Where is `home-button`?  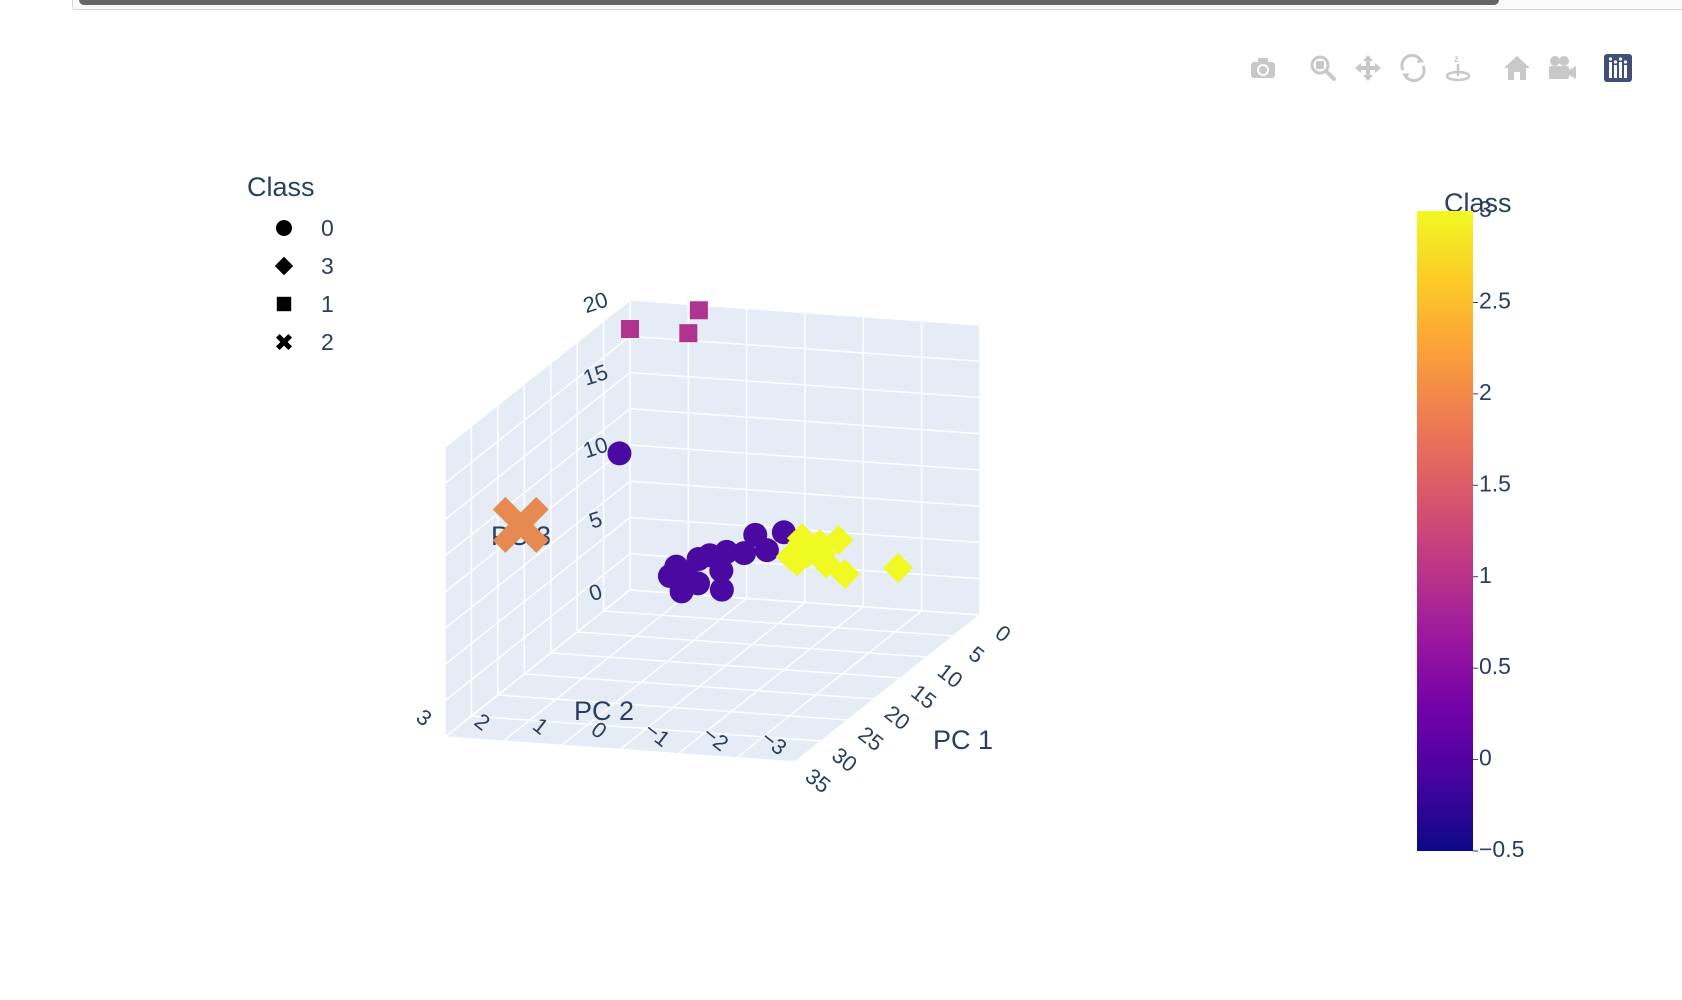 home-button is located at coordinates (1517, 68).